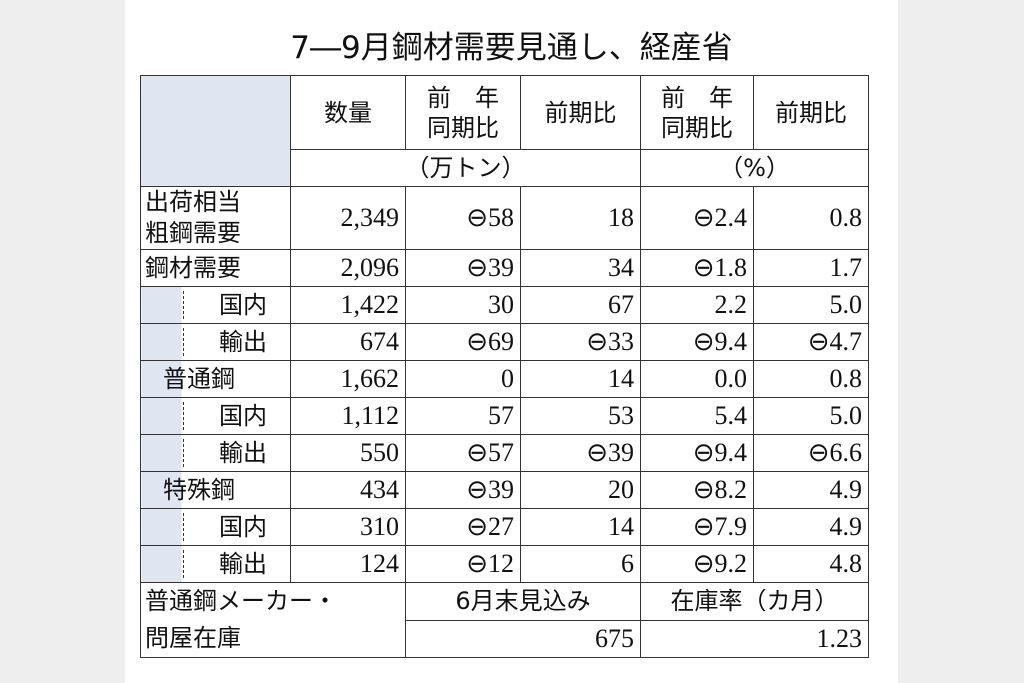 Image resolution: width=1024 pixels, height=683 pixels. Describe the element at coordinates (580, 342) in the screenshot. I see `value-cell: ⊖33` at that location.